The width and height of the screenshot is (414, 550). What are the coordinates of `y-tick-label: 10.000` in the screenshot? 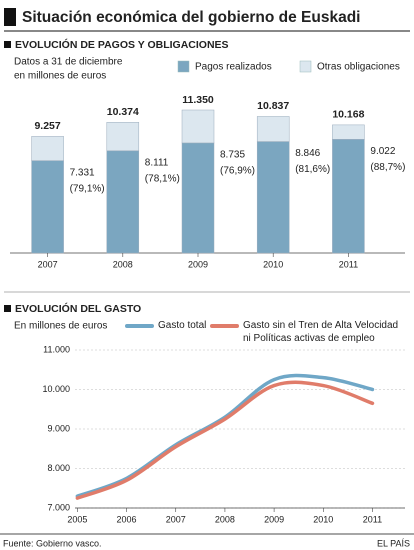 It's located at (56, 389).